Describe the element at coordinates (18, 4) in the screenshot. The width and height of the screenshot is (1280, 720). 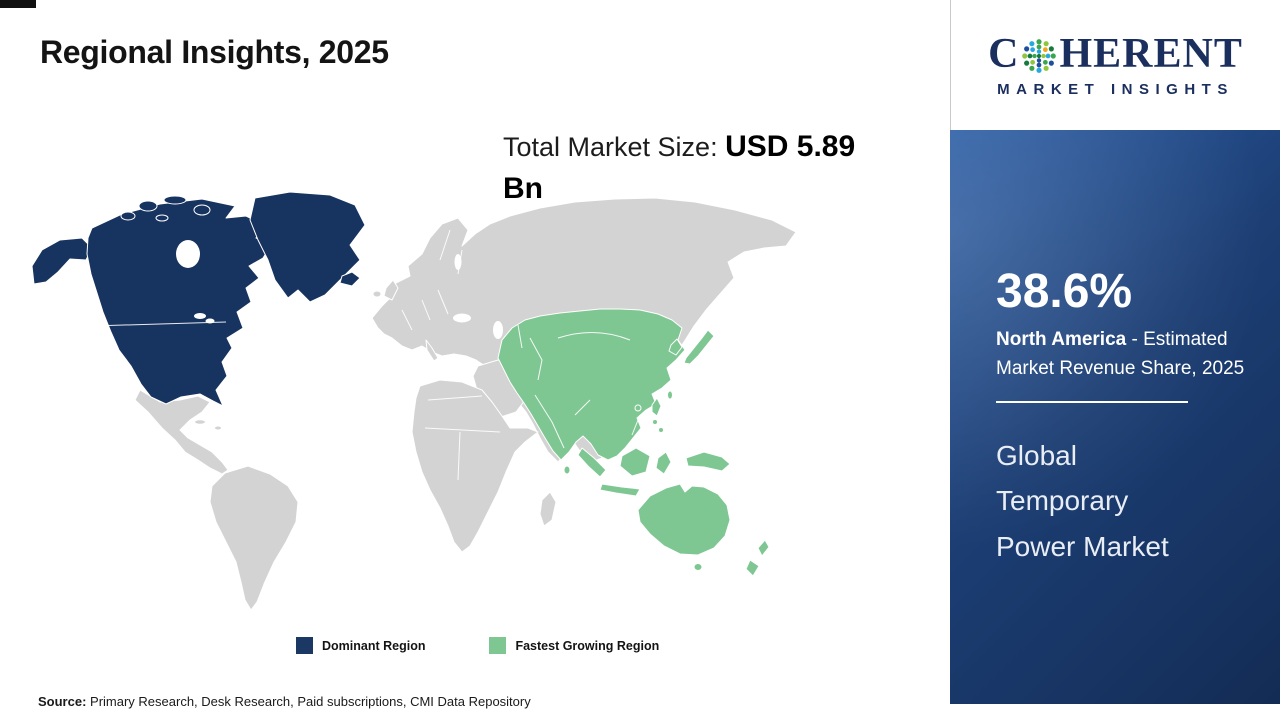
I see `top-left-mark` at that location.